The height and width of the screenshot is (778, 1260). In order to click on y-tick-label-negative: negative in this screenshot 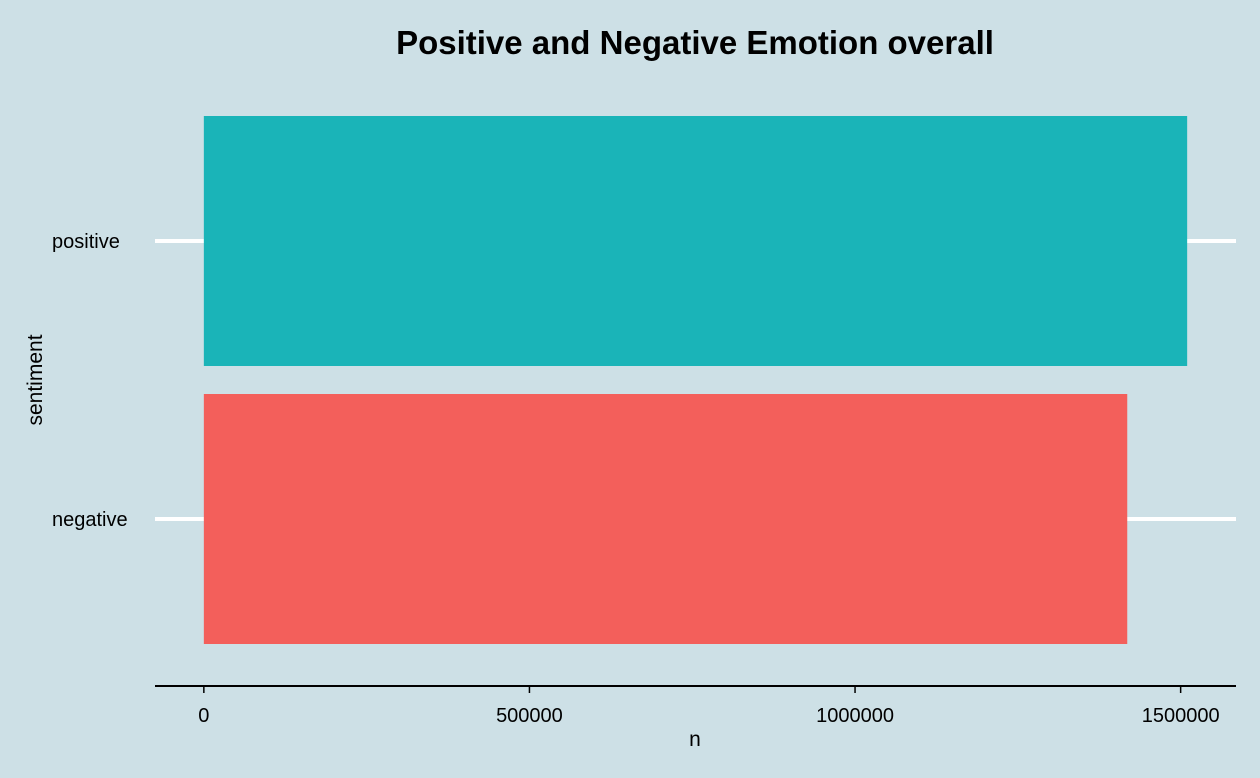, I will do `click(90, 520)`.